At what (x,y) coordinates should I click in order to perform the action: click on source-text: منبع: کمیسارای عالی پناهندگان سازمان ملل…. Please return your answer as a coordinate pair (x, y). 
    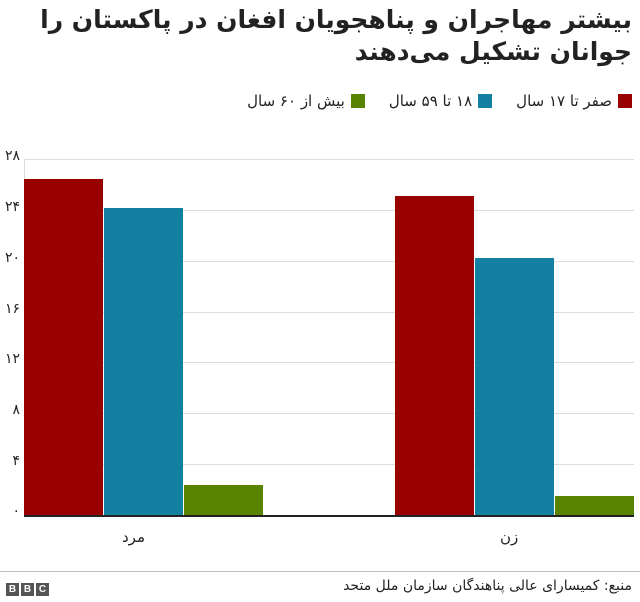
    Looking at the image, I should click on (487, 586).